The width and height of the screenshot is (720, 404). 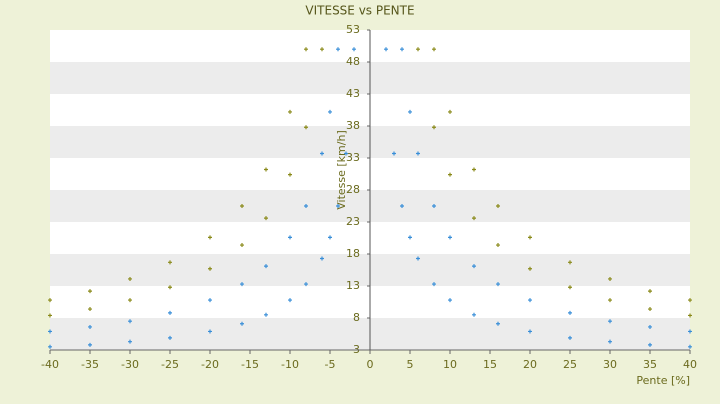 I want to click on y-tick-label: 28, so click(x=353, y=189).